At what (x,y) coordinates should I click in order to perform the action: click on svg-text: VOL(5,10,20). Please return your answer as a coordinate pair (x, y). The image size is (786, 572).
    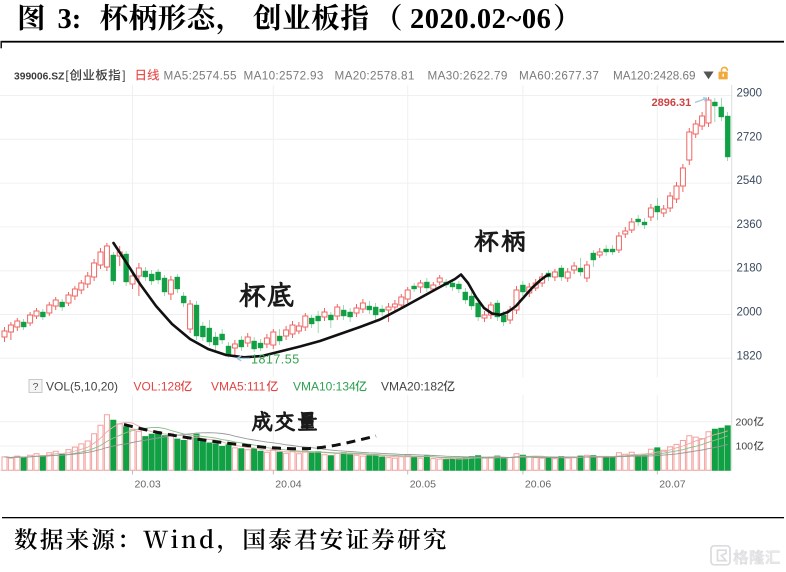
    Looking at the image, I should click on (82, 387).